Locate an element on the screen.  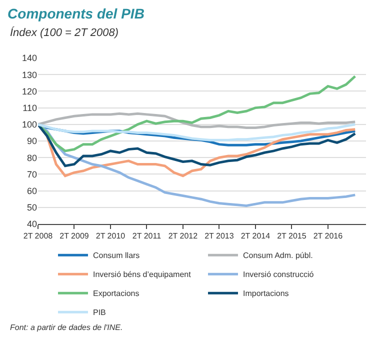
legend-label: Consum Adm. públ. is located at coordinates (278, 255).